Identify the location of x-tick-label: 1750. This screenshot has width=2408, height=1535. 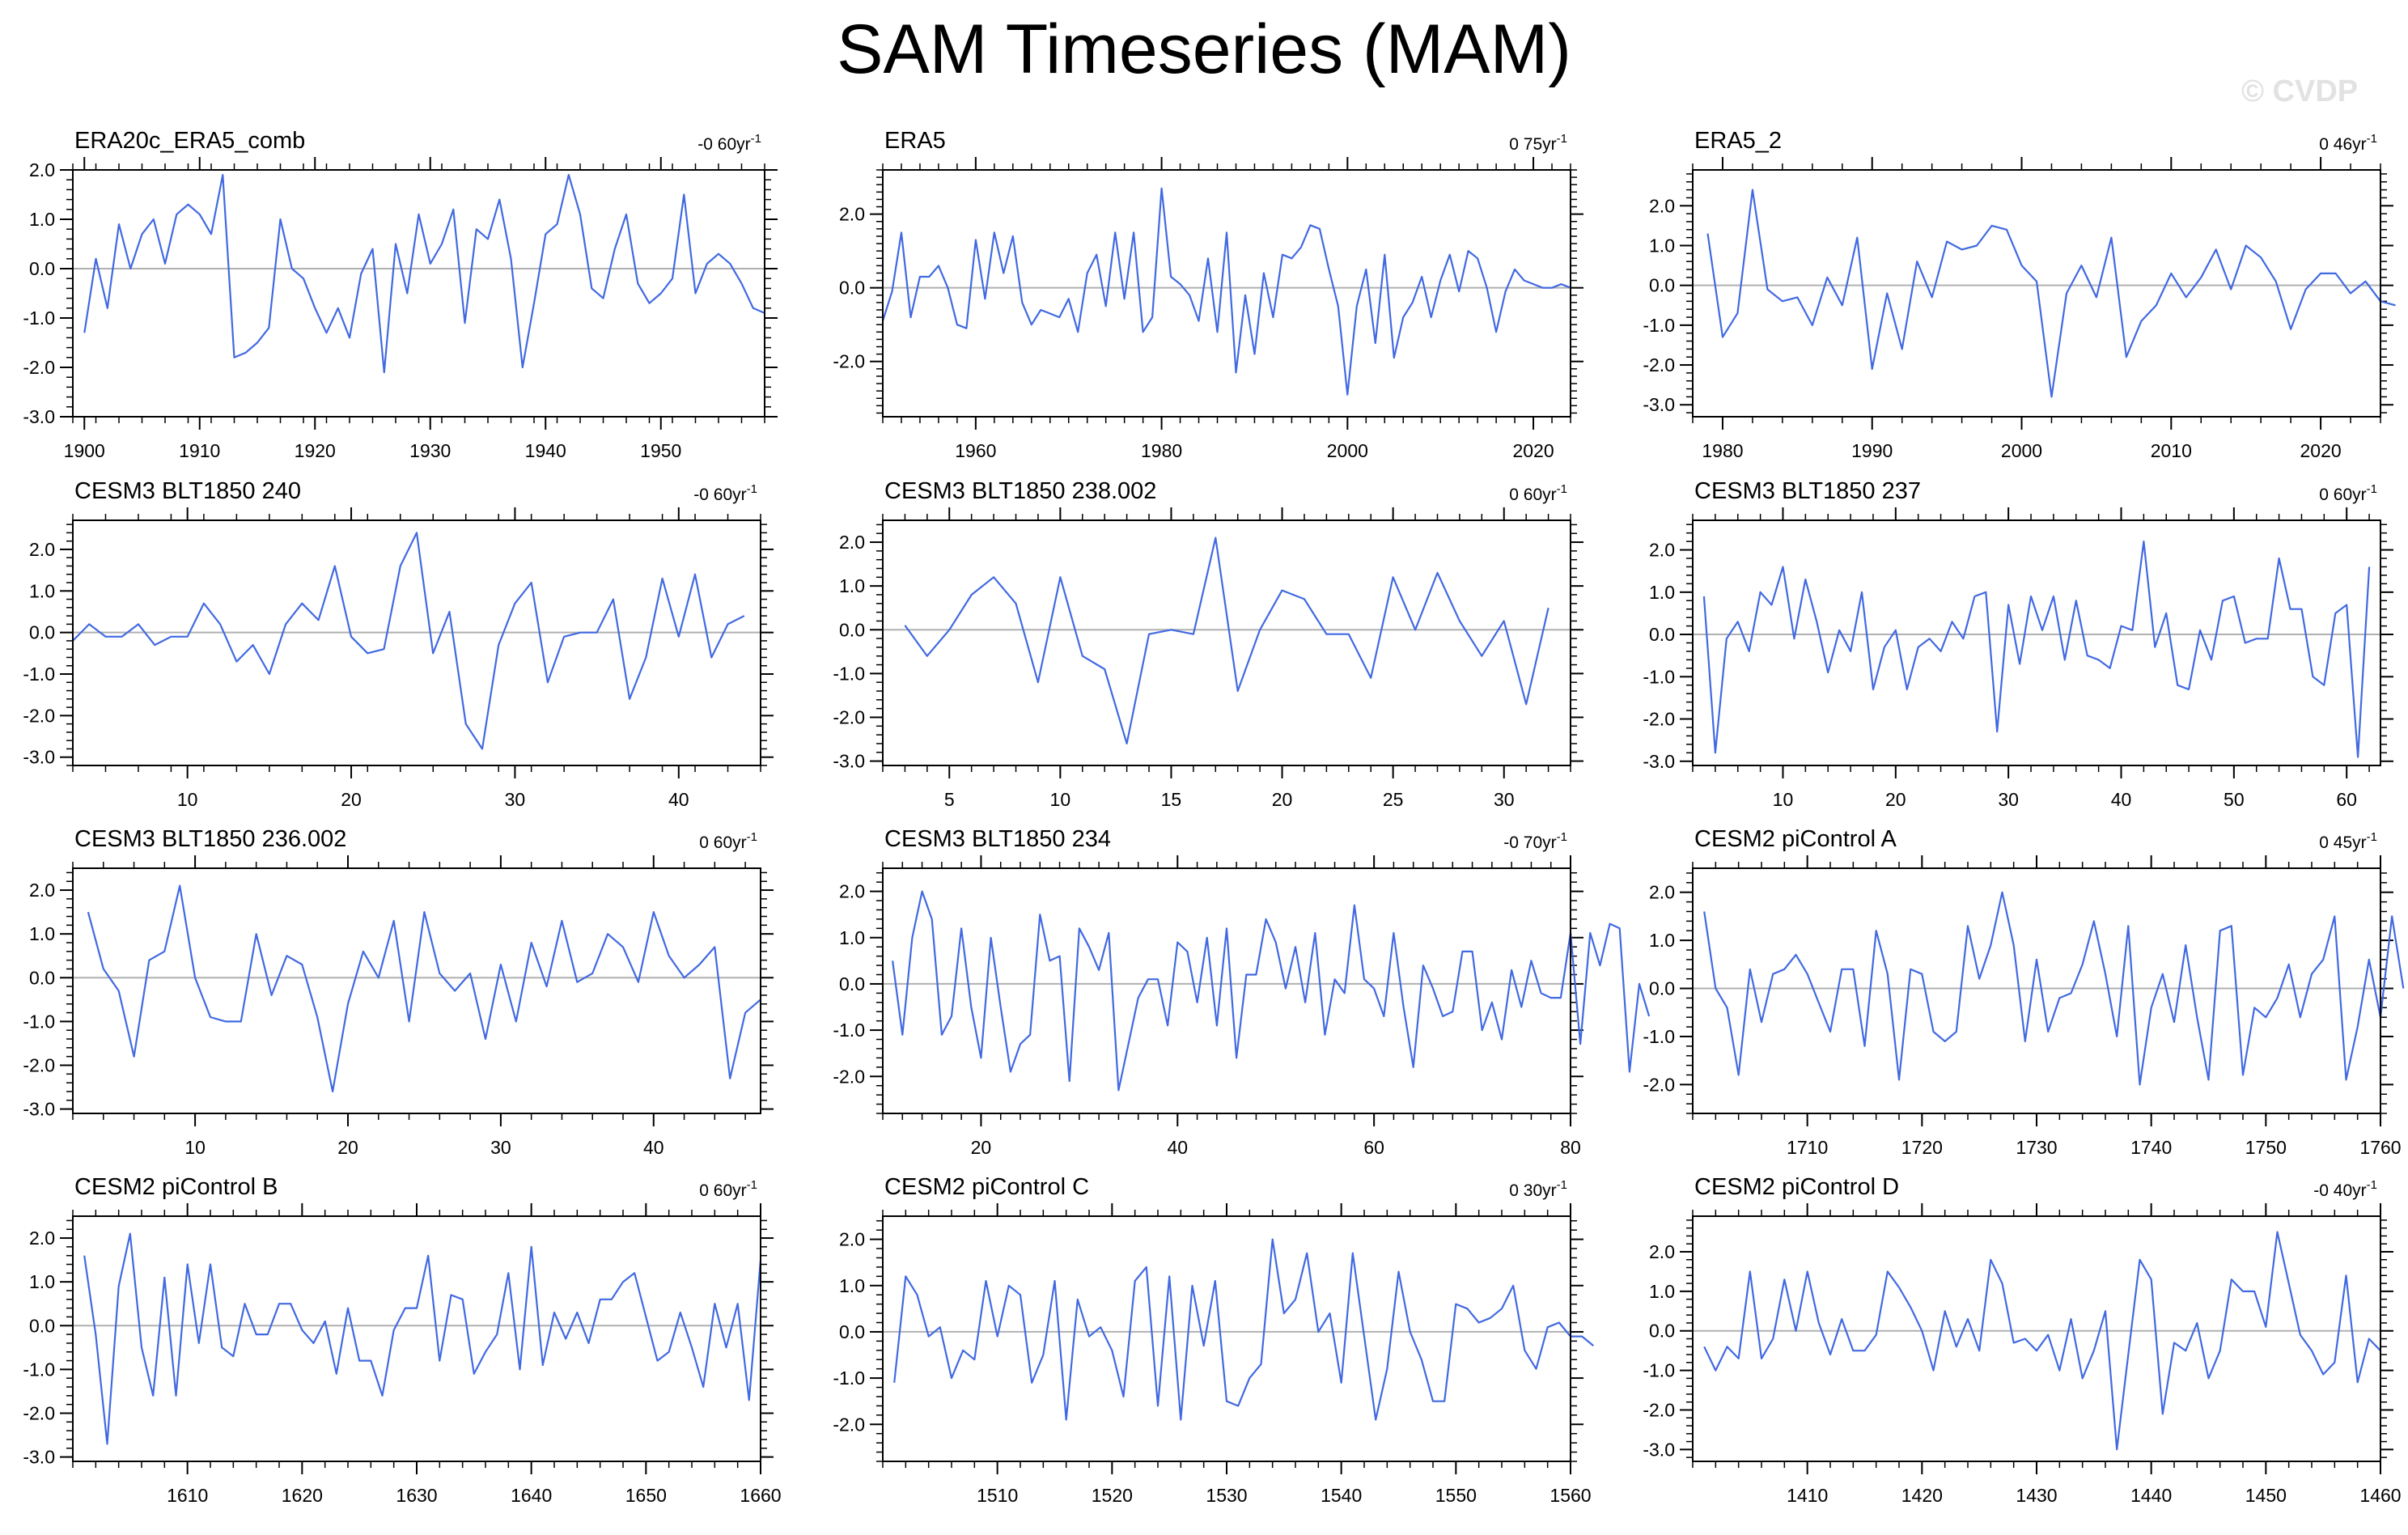
(2266, 1147).